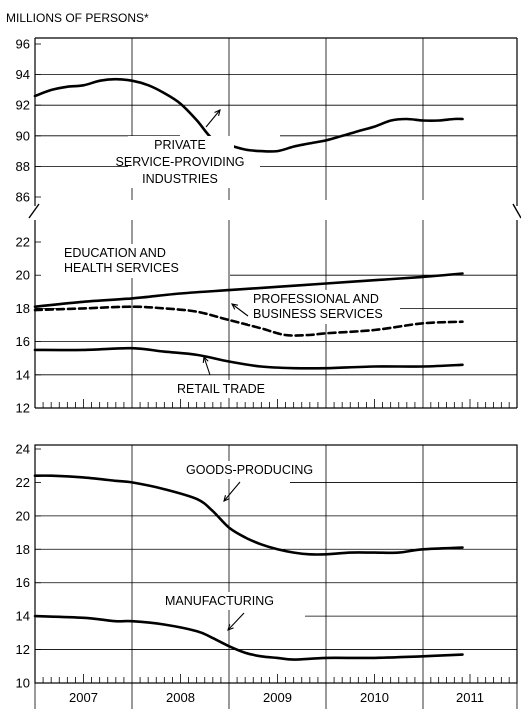  Describe the element at coordinates (219, 601) in the screenshot. I see `annotation-mfg-label-line-1: MANUFACTURING` at that location.